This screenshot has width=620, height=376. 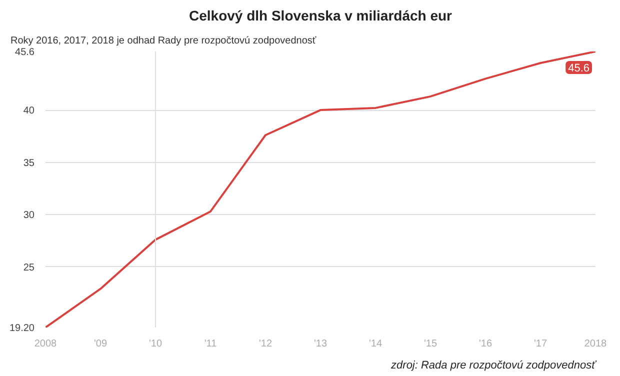 I want to click on x-tick-label: '09, so click(x=101, y=344).